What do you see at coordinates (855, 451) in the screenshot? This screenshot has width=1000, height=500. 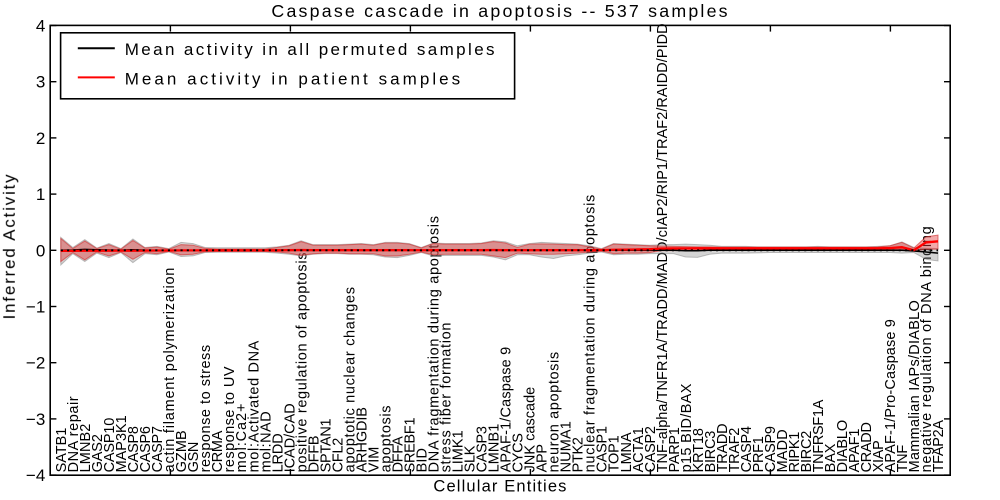 I see `svg-text: APAF1` at bounding box center [855, 451].